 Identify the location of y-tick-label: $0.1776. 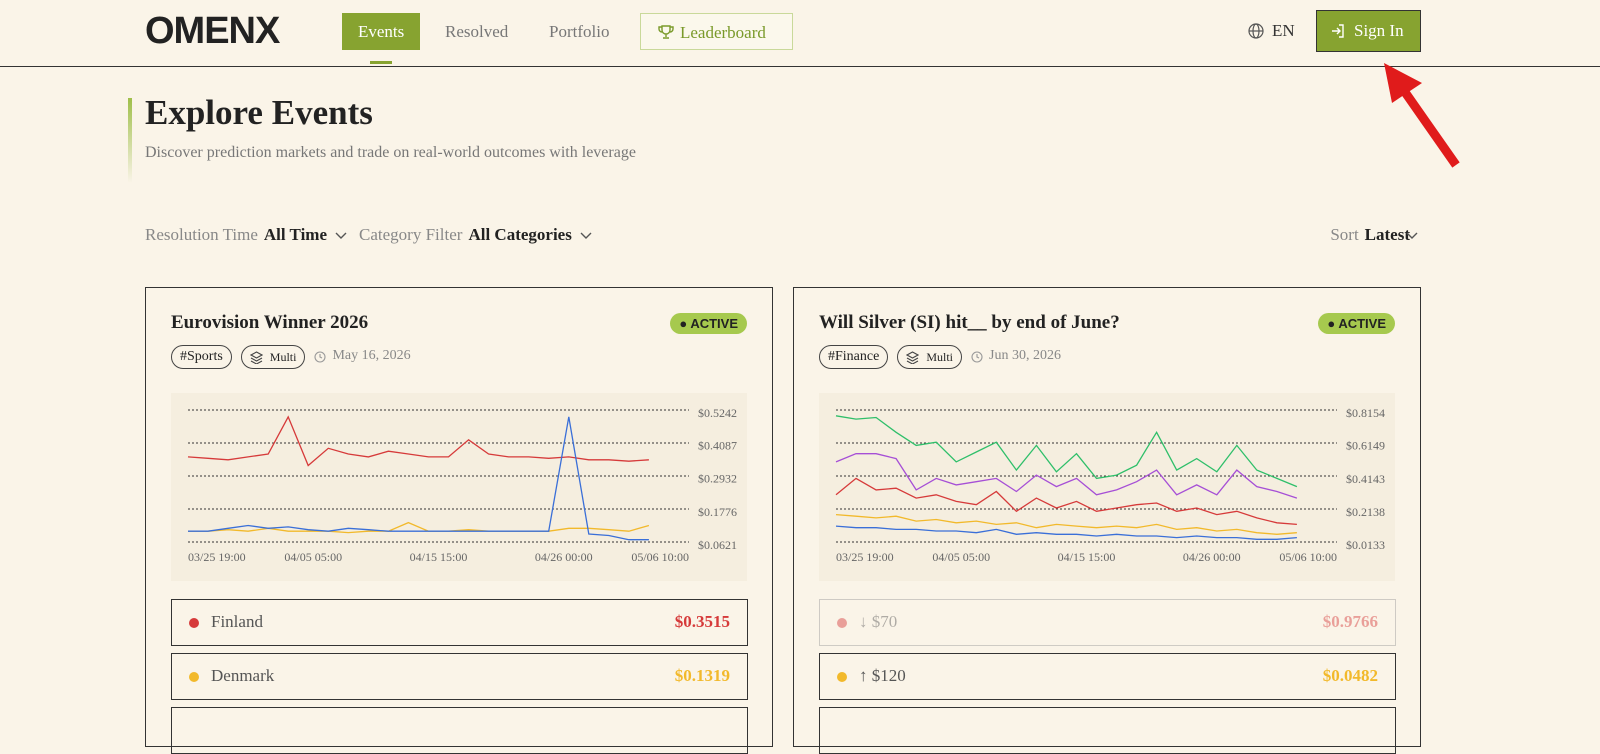
(717, 512).